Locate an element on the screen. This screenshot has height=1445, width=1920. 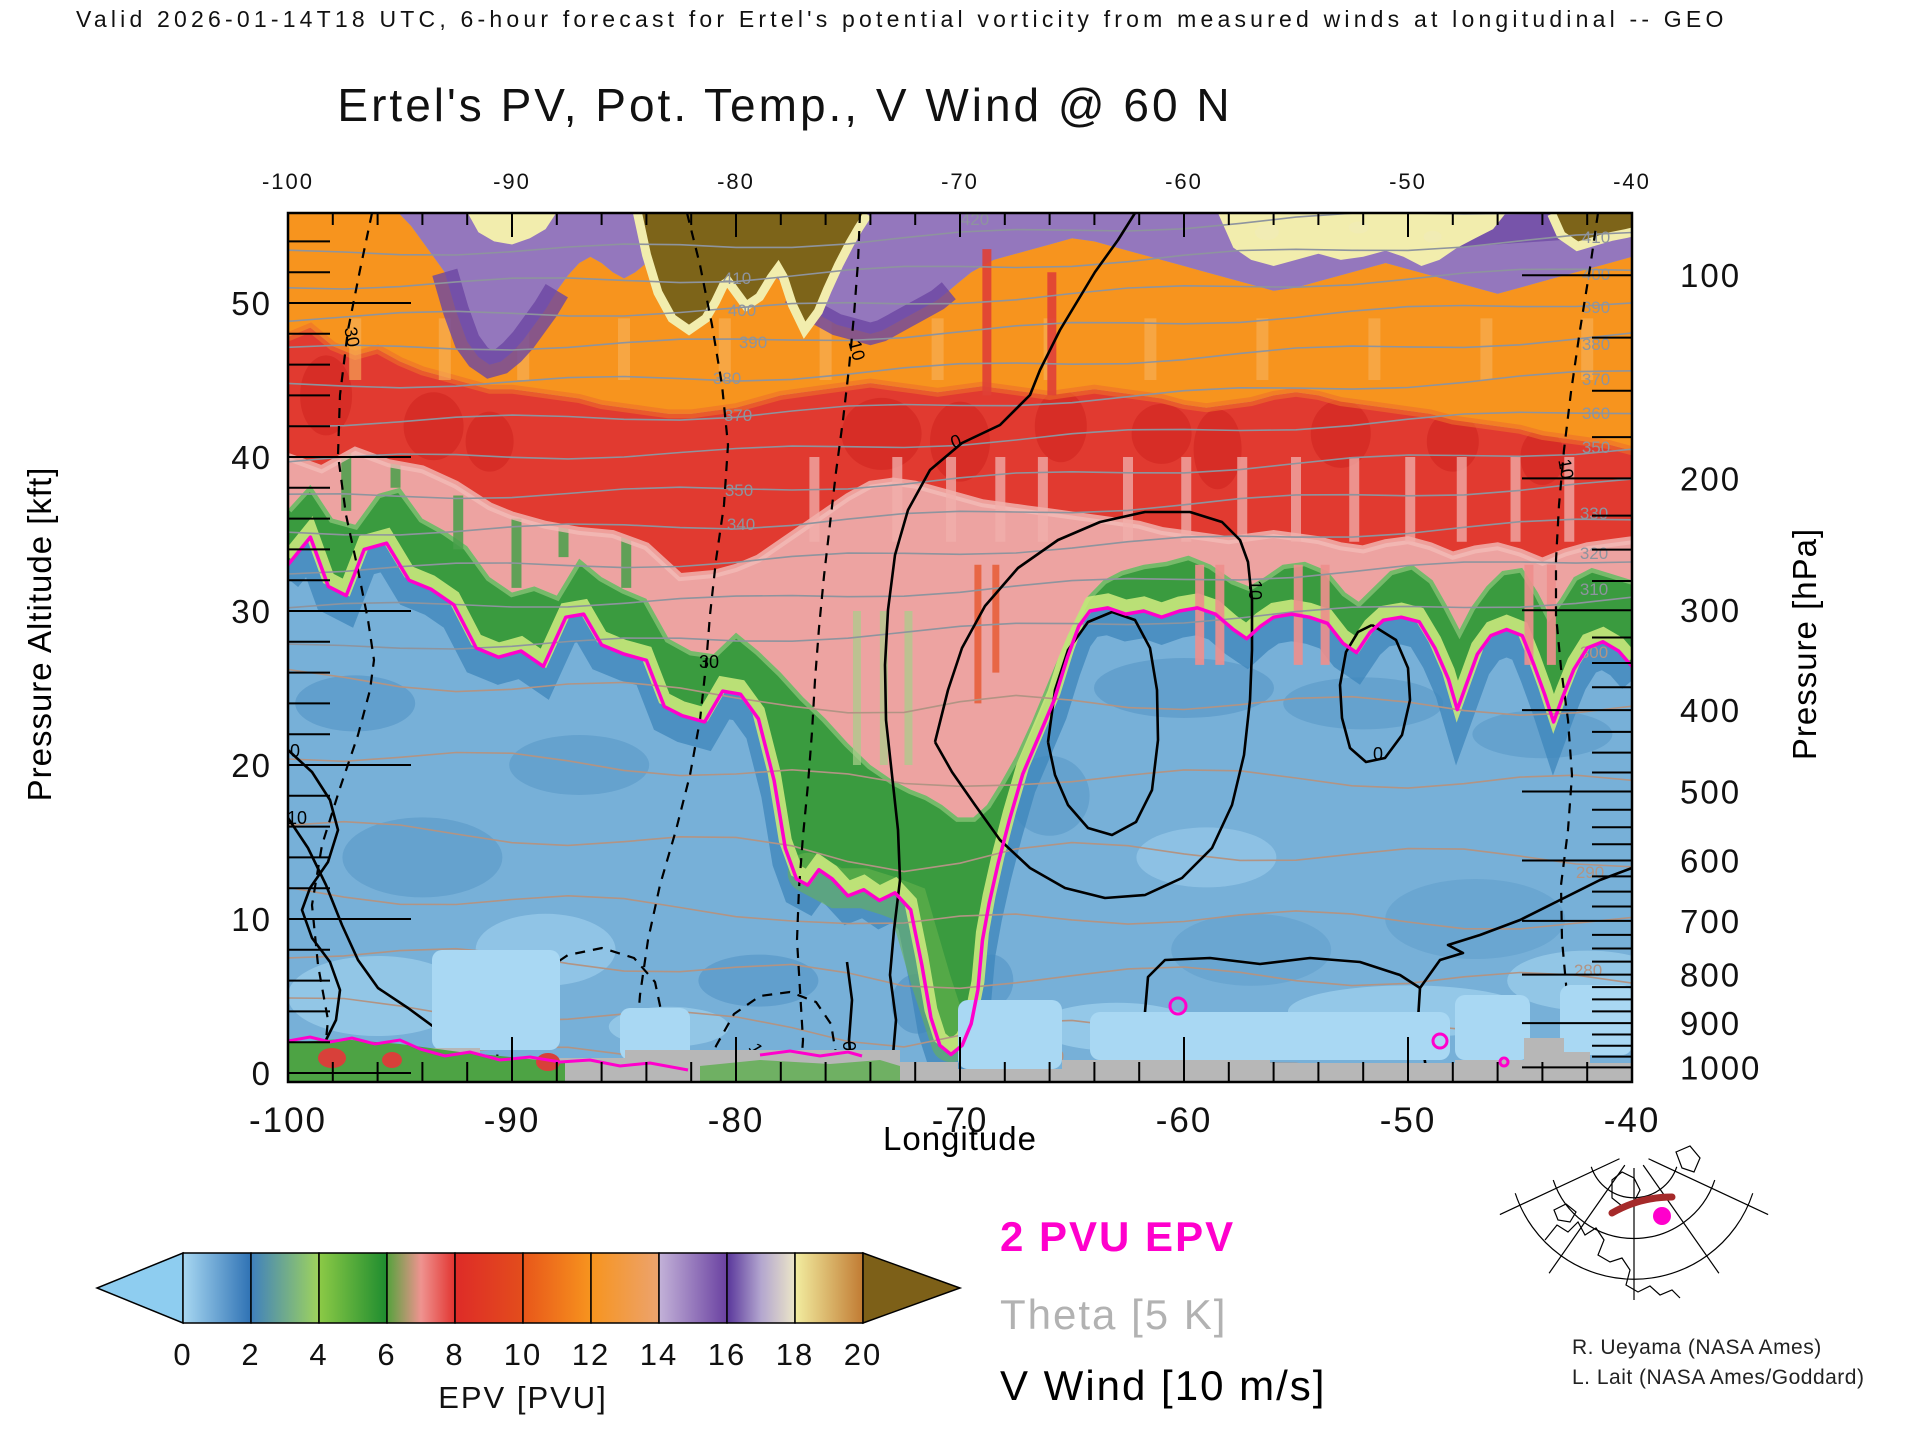
inset-map is located at coordinates (1634, 1222).